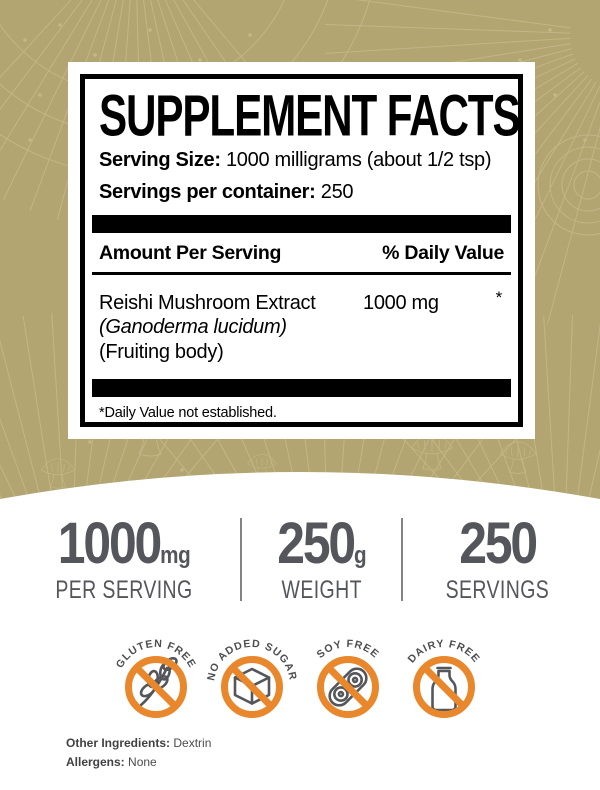 The image size is (600, 790). I want to click on other-ingredients-line: Other Ingredients: Dextrin, so click(333, 743).